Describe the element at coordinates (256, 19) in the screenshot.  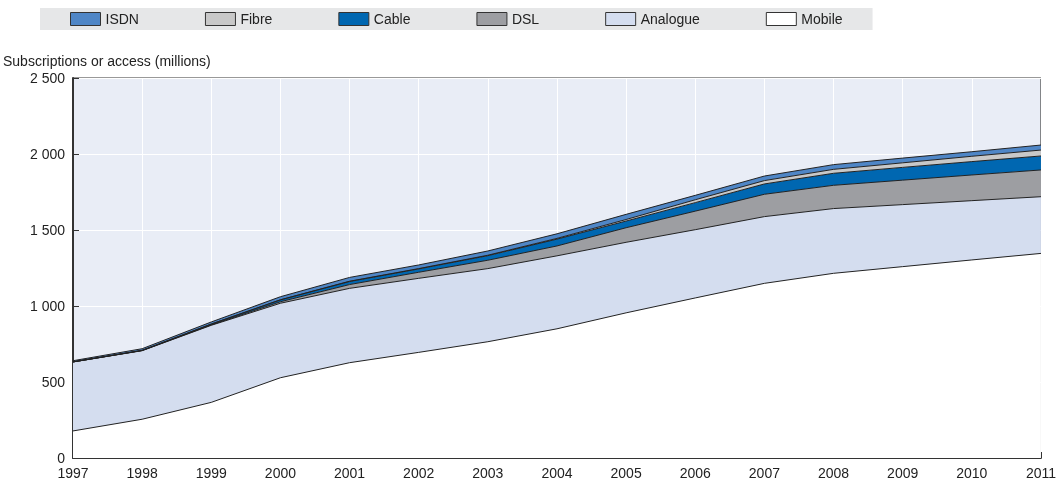
I see `legend-label: Fibre` at that location.